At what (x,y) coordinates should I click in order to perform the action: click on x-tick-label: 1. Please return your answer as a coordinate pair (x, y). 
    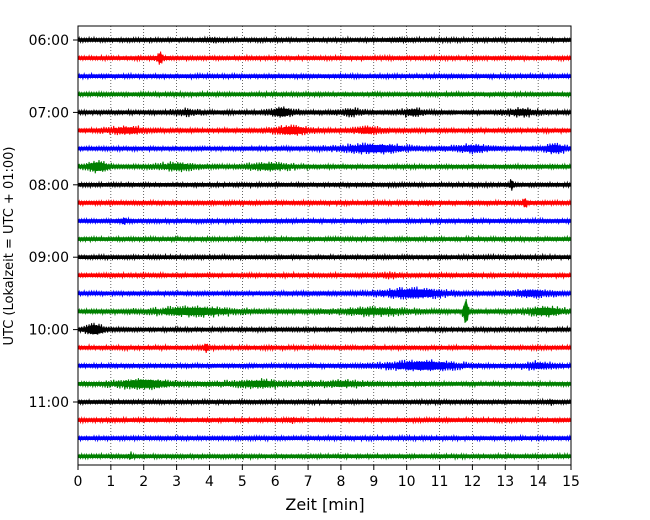
    Looking at the image, I should click on (110, 482).